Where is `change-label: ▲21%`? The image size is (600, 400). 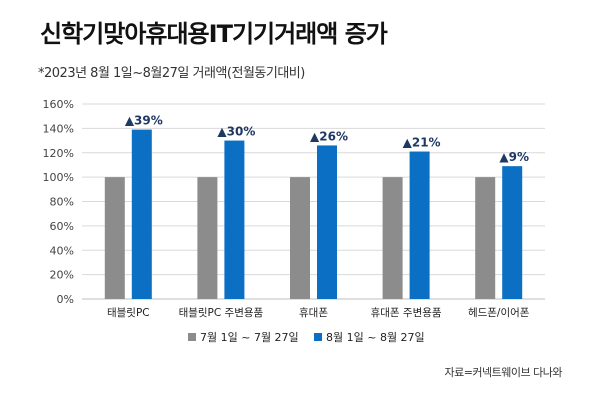
change-label: ▲21% is located at coordinates (422, 143).